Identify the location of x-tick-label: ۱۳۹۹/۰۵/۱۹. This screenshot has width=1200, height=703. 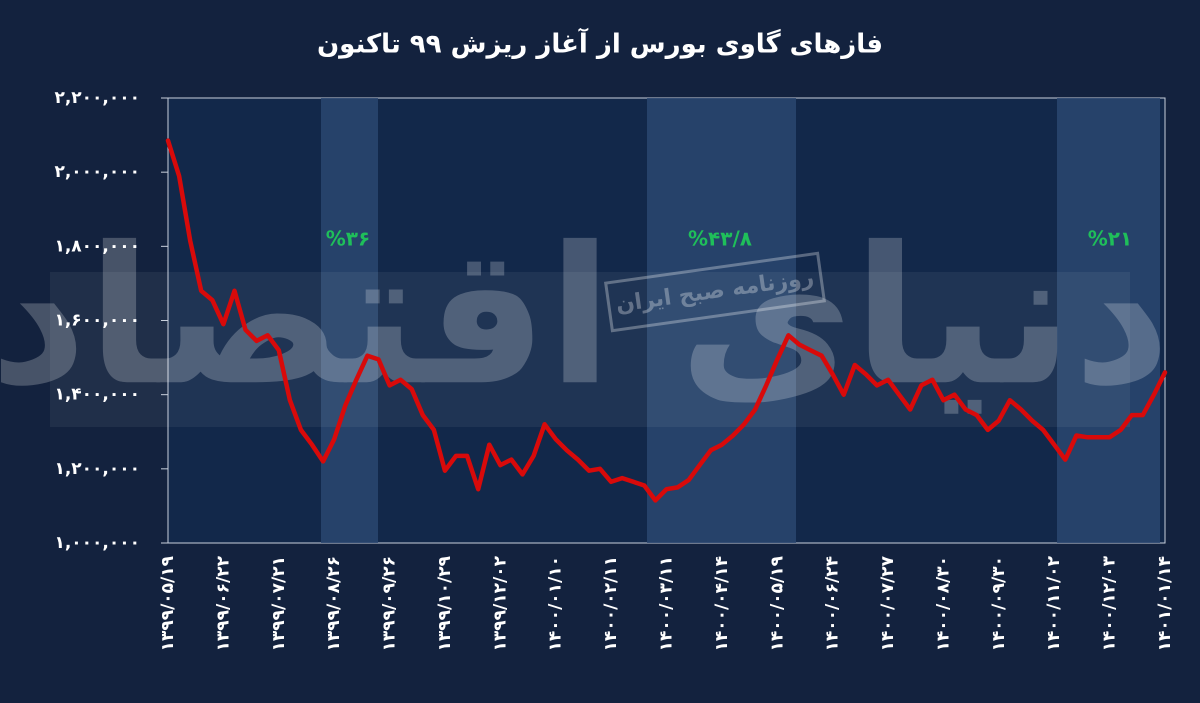
(168, 603).